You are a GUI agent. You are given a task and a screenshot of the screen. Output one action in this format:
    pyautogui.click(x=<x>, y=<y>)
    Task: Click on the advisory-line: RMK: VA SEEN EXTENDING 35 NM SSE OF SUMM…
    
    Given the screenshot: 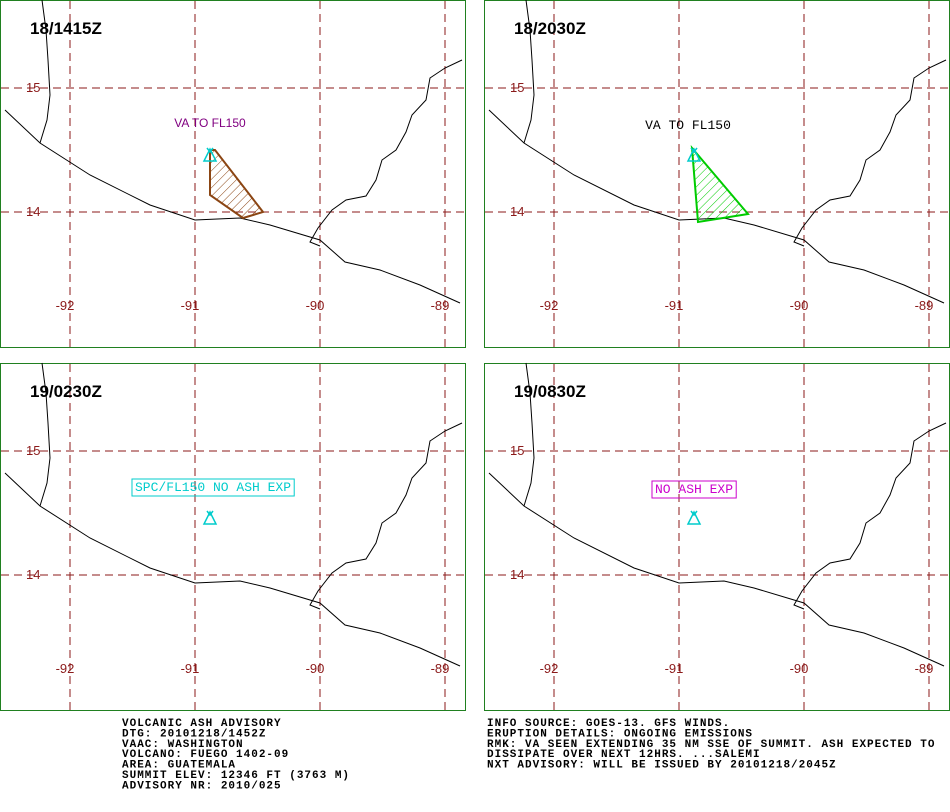 What is the action you would take?
    pyautogui.click(x=711, y=745)
    